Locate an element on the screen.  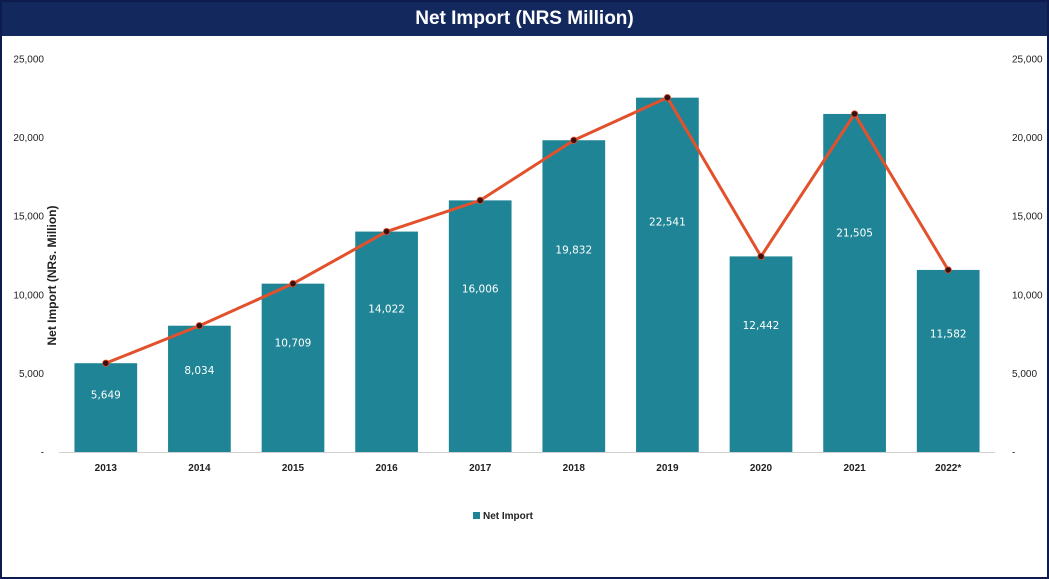
y-tick-label-left: 25,000 is located at coordinates (28, 60).